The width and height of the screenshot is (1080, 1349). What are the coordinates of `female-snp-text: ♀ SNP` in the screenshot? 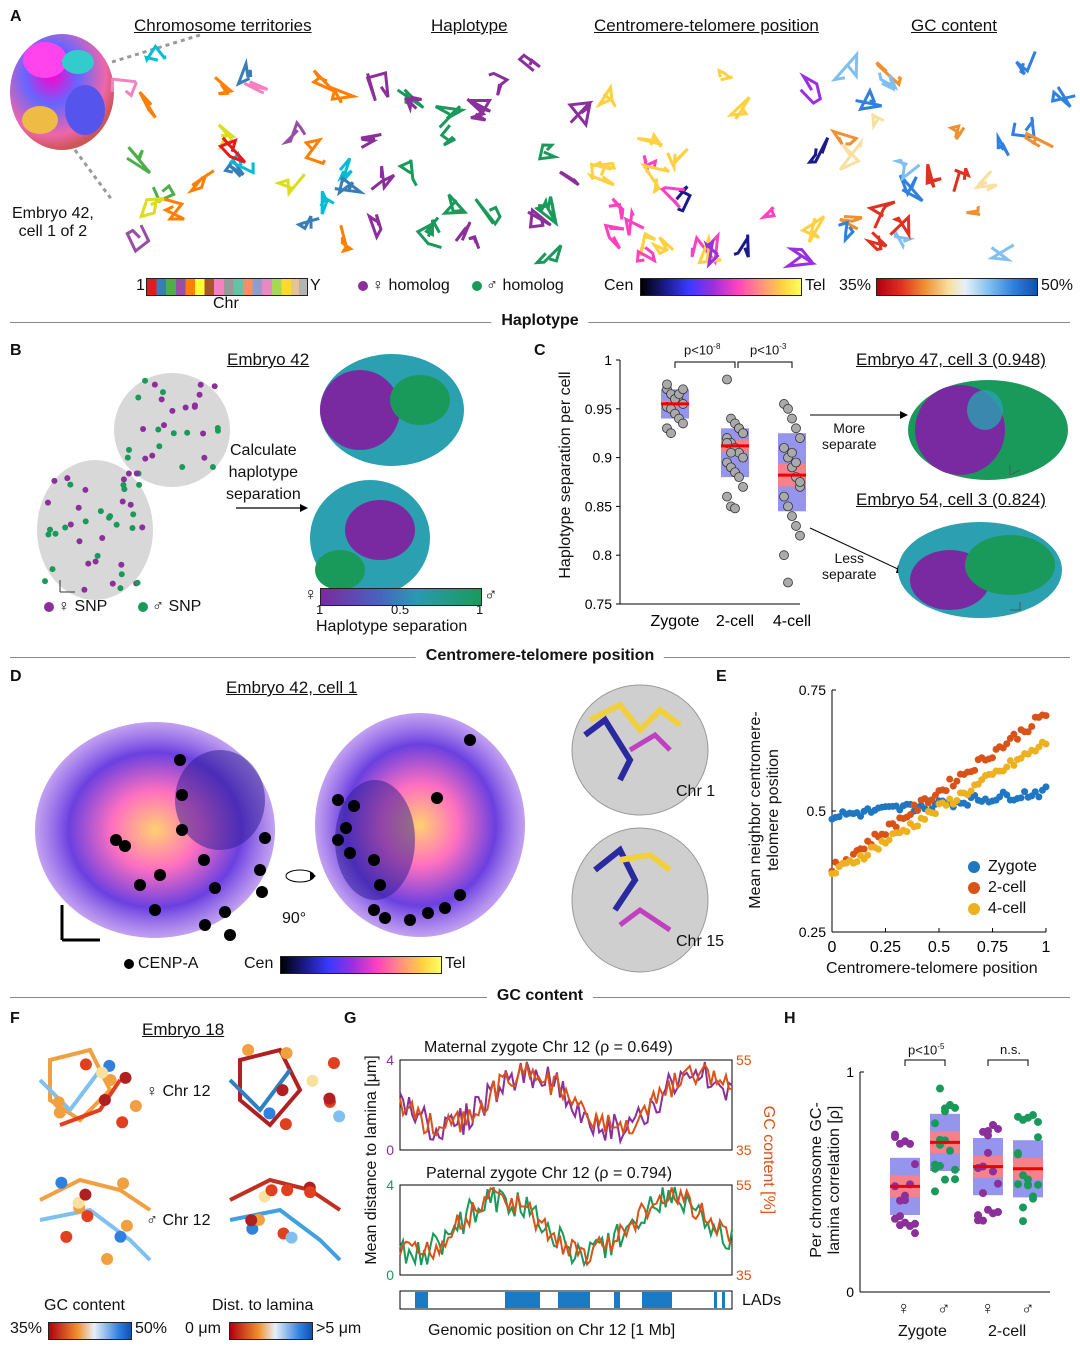 It's located at (83, 606).